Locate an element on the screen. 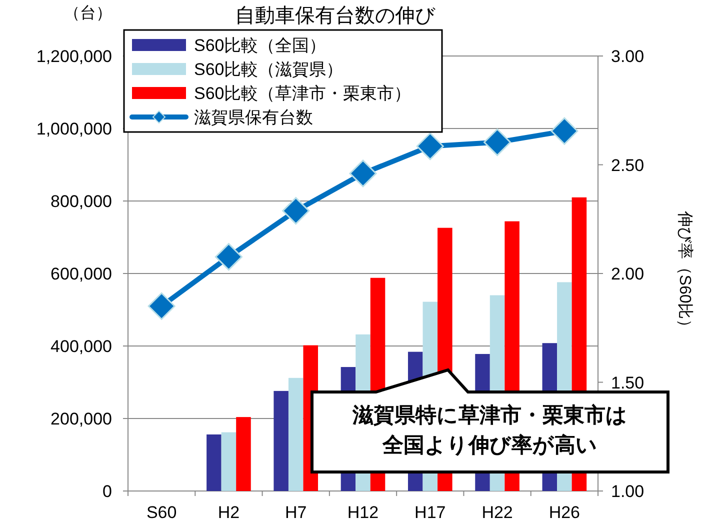 The height and width of the screenshot is (522, 705). y-tick-label: 800,000 is located at coordinates (81, 201).